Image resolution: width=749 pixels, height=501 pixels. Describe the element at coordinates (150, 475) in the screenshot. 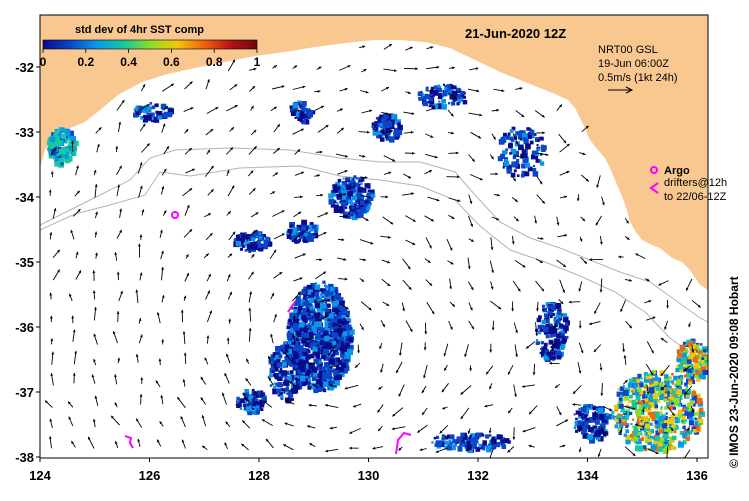

I see `x-tick-label: 126` at that location.